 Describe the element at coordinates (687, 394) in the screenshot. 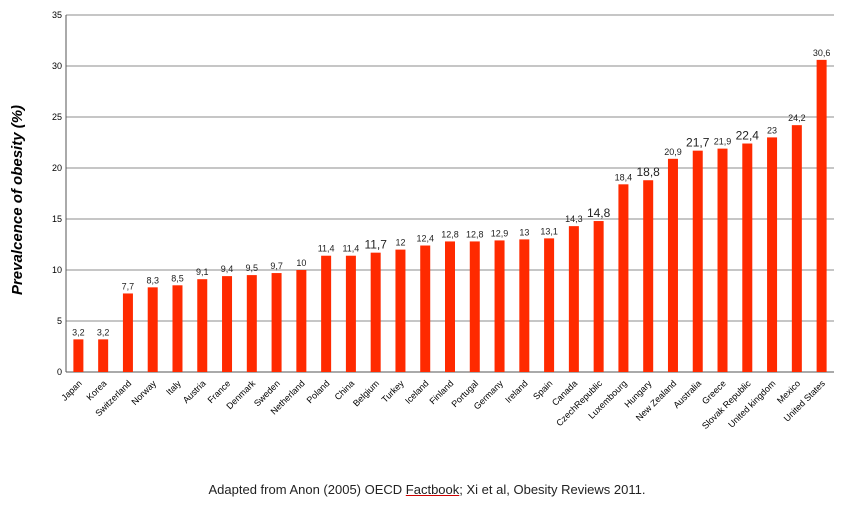

I see `x-tick-label: Australia` at that location.